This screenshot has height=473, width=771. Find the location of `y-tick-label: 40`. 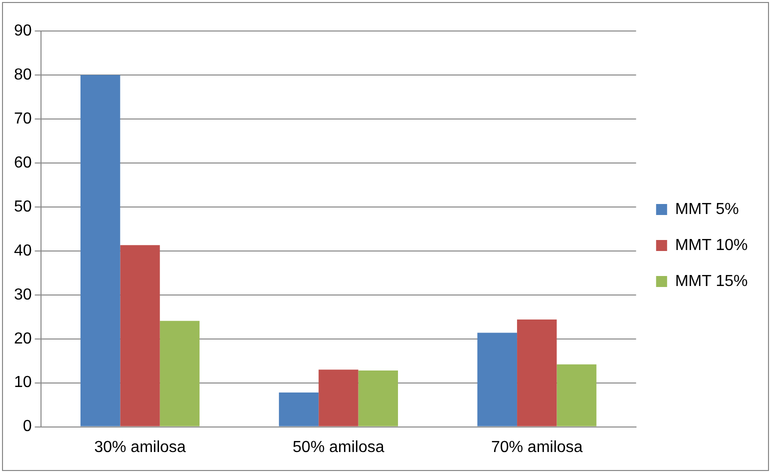

y-tick-label: 40 is located at coordinates (23, 251).